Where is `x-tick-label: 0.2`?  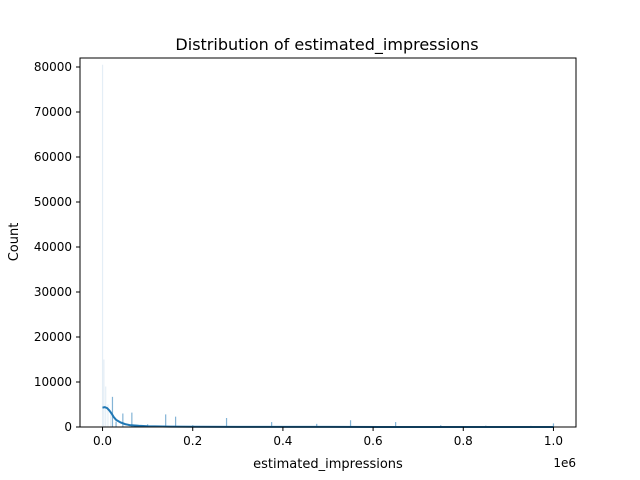
x-tick-label: 0.2 is located at coordinates (192, 441).